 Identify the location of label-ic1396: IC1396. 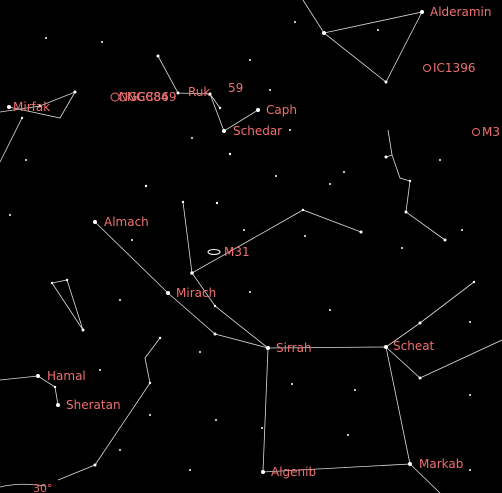
(454, 68).